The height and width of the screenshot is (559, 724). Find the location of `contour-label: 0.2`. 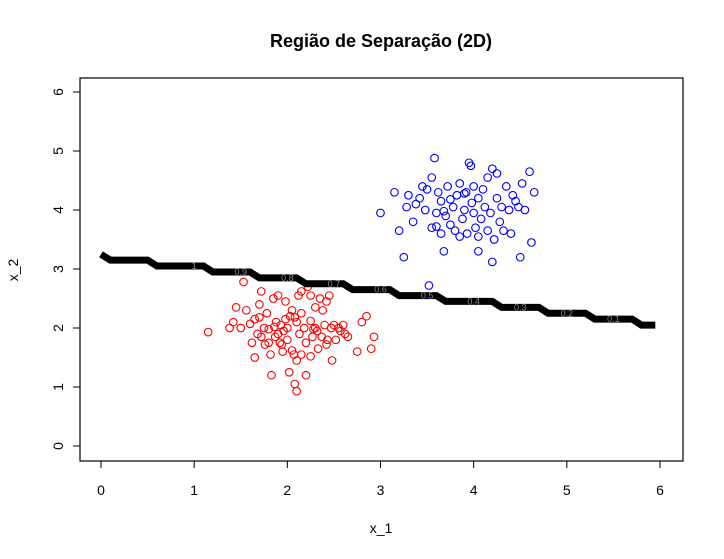

contour-label: 0.2 is located at coordinates (567, 313).